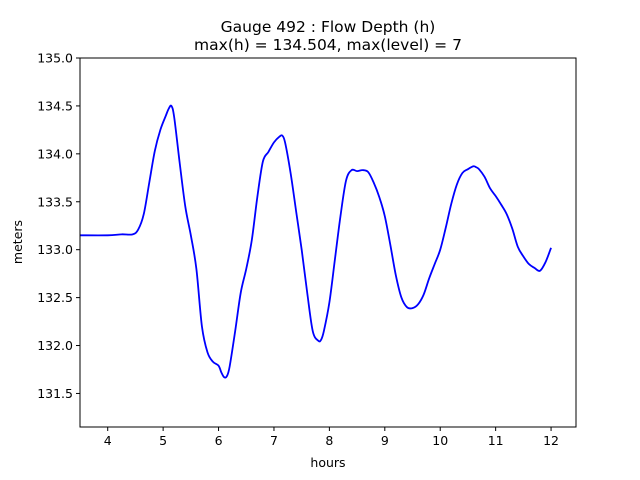 Image resolution: width=640 pixels, height=480 pixels. What do you see at coordinates (163, 440) in the screenshot?
I see `x-tick-label: 5` at bounding box center [163, 440].